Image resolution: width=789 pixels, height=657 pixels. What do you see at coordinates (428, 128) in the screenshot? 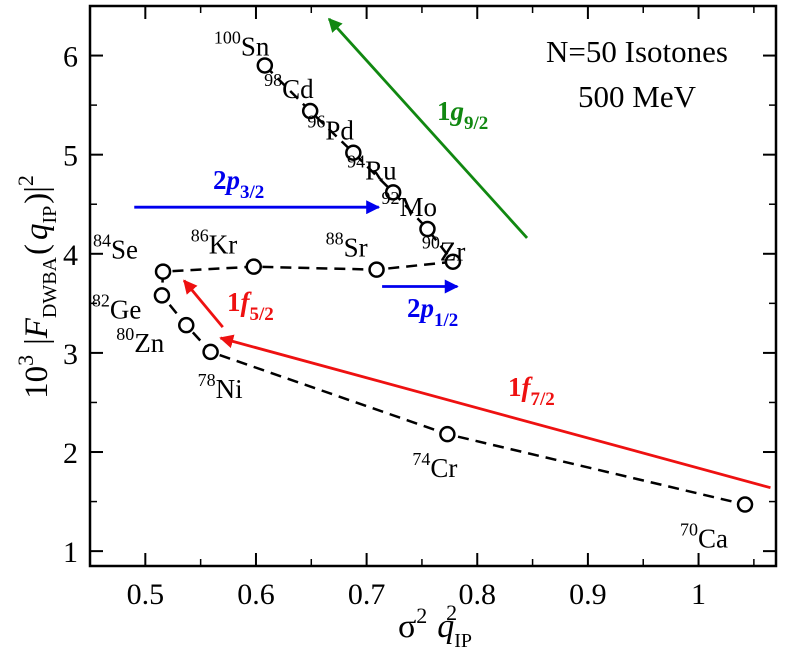
I see `arrow-1g92` at bounding box center [428, 128].